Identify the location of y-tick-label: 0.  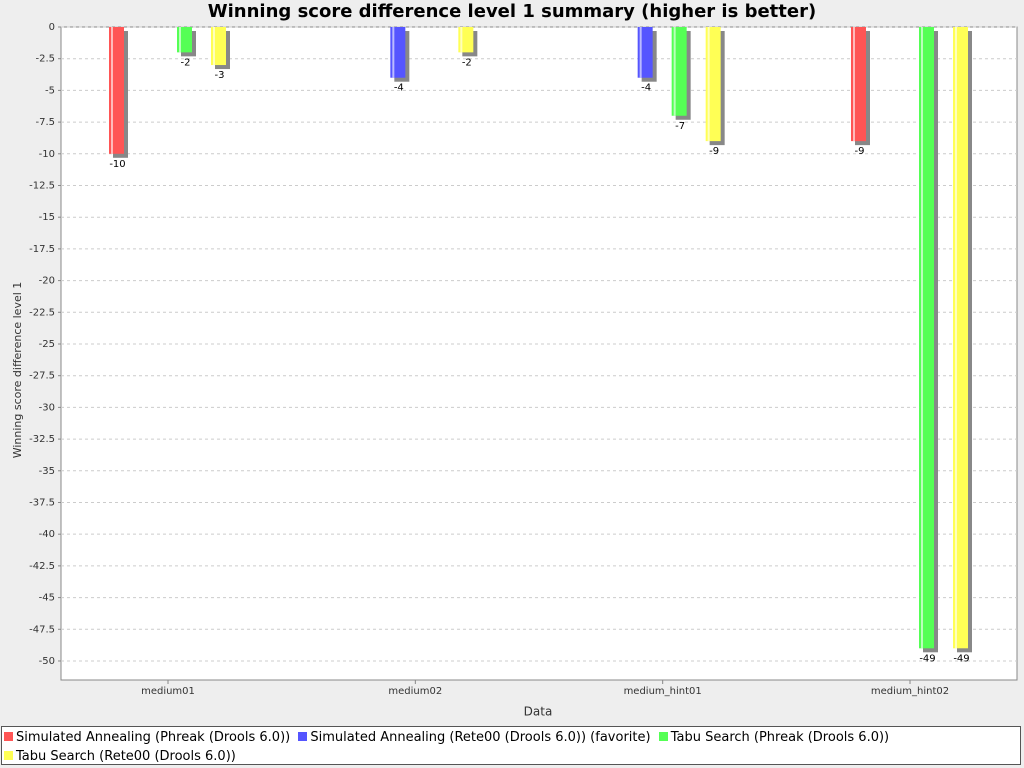
(52, 27).